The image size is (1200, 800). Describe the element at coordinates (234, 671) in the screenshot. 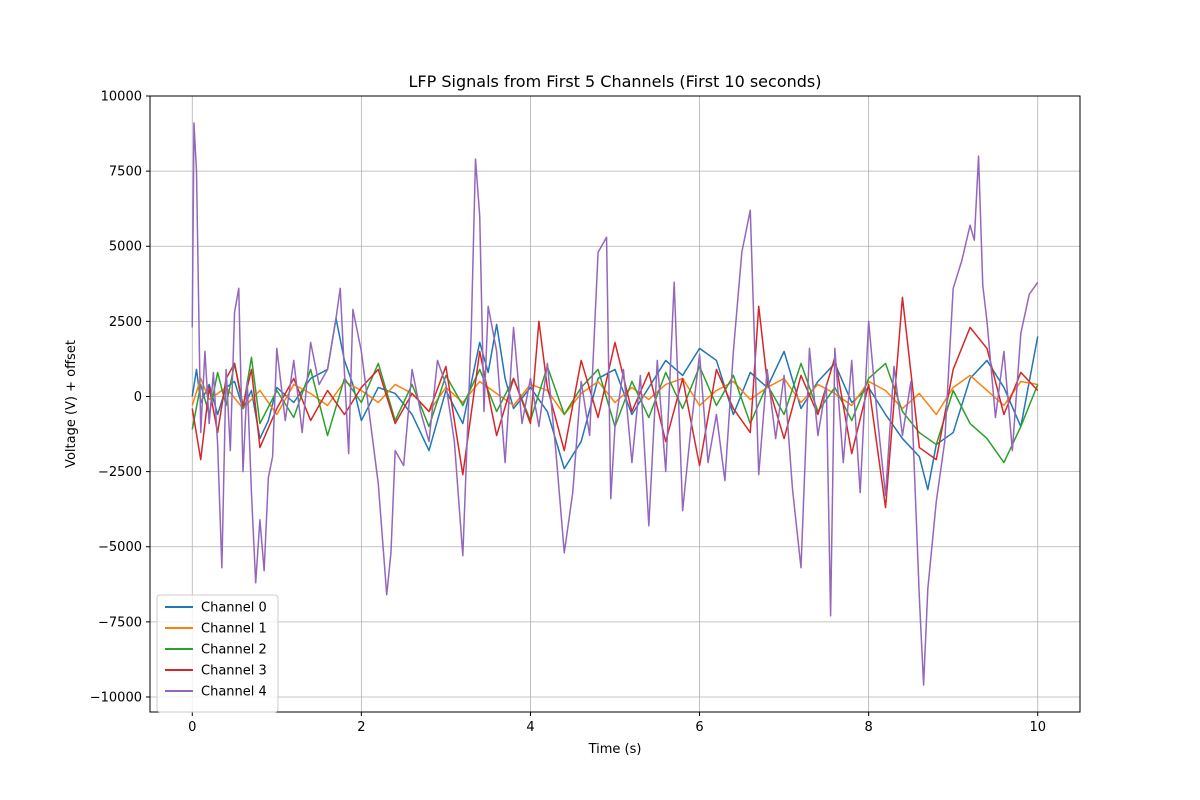

I see `legend-label: Channel 3` at that location.